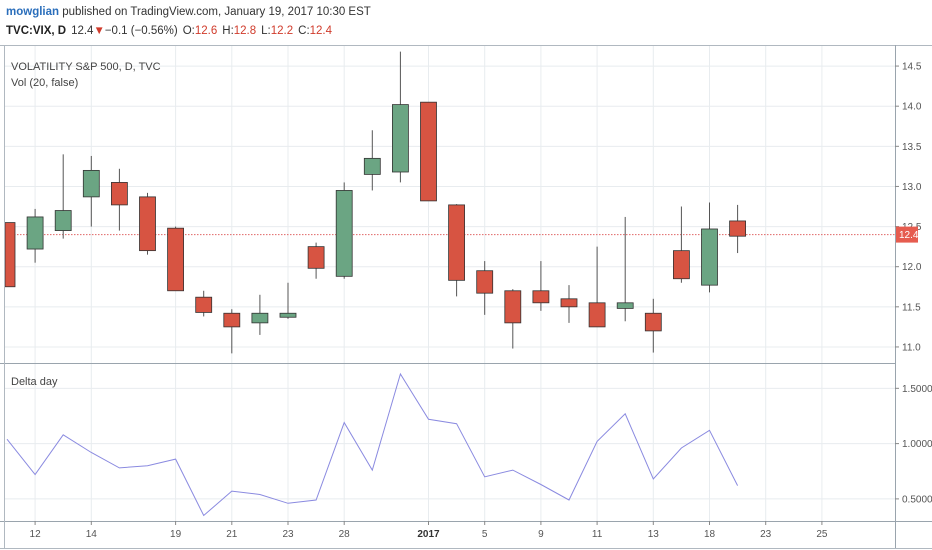 The height and width of the screenshot is (550, 932). Describe the element at coordinates (912, 107) in the screenshot. I see `y-tick-label: 14.0` at that location.